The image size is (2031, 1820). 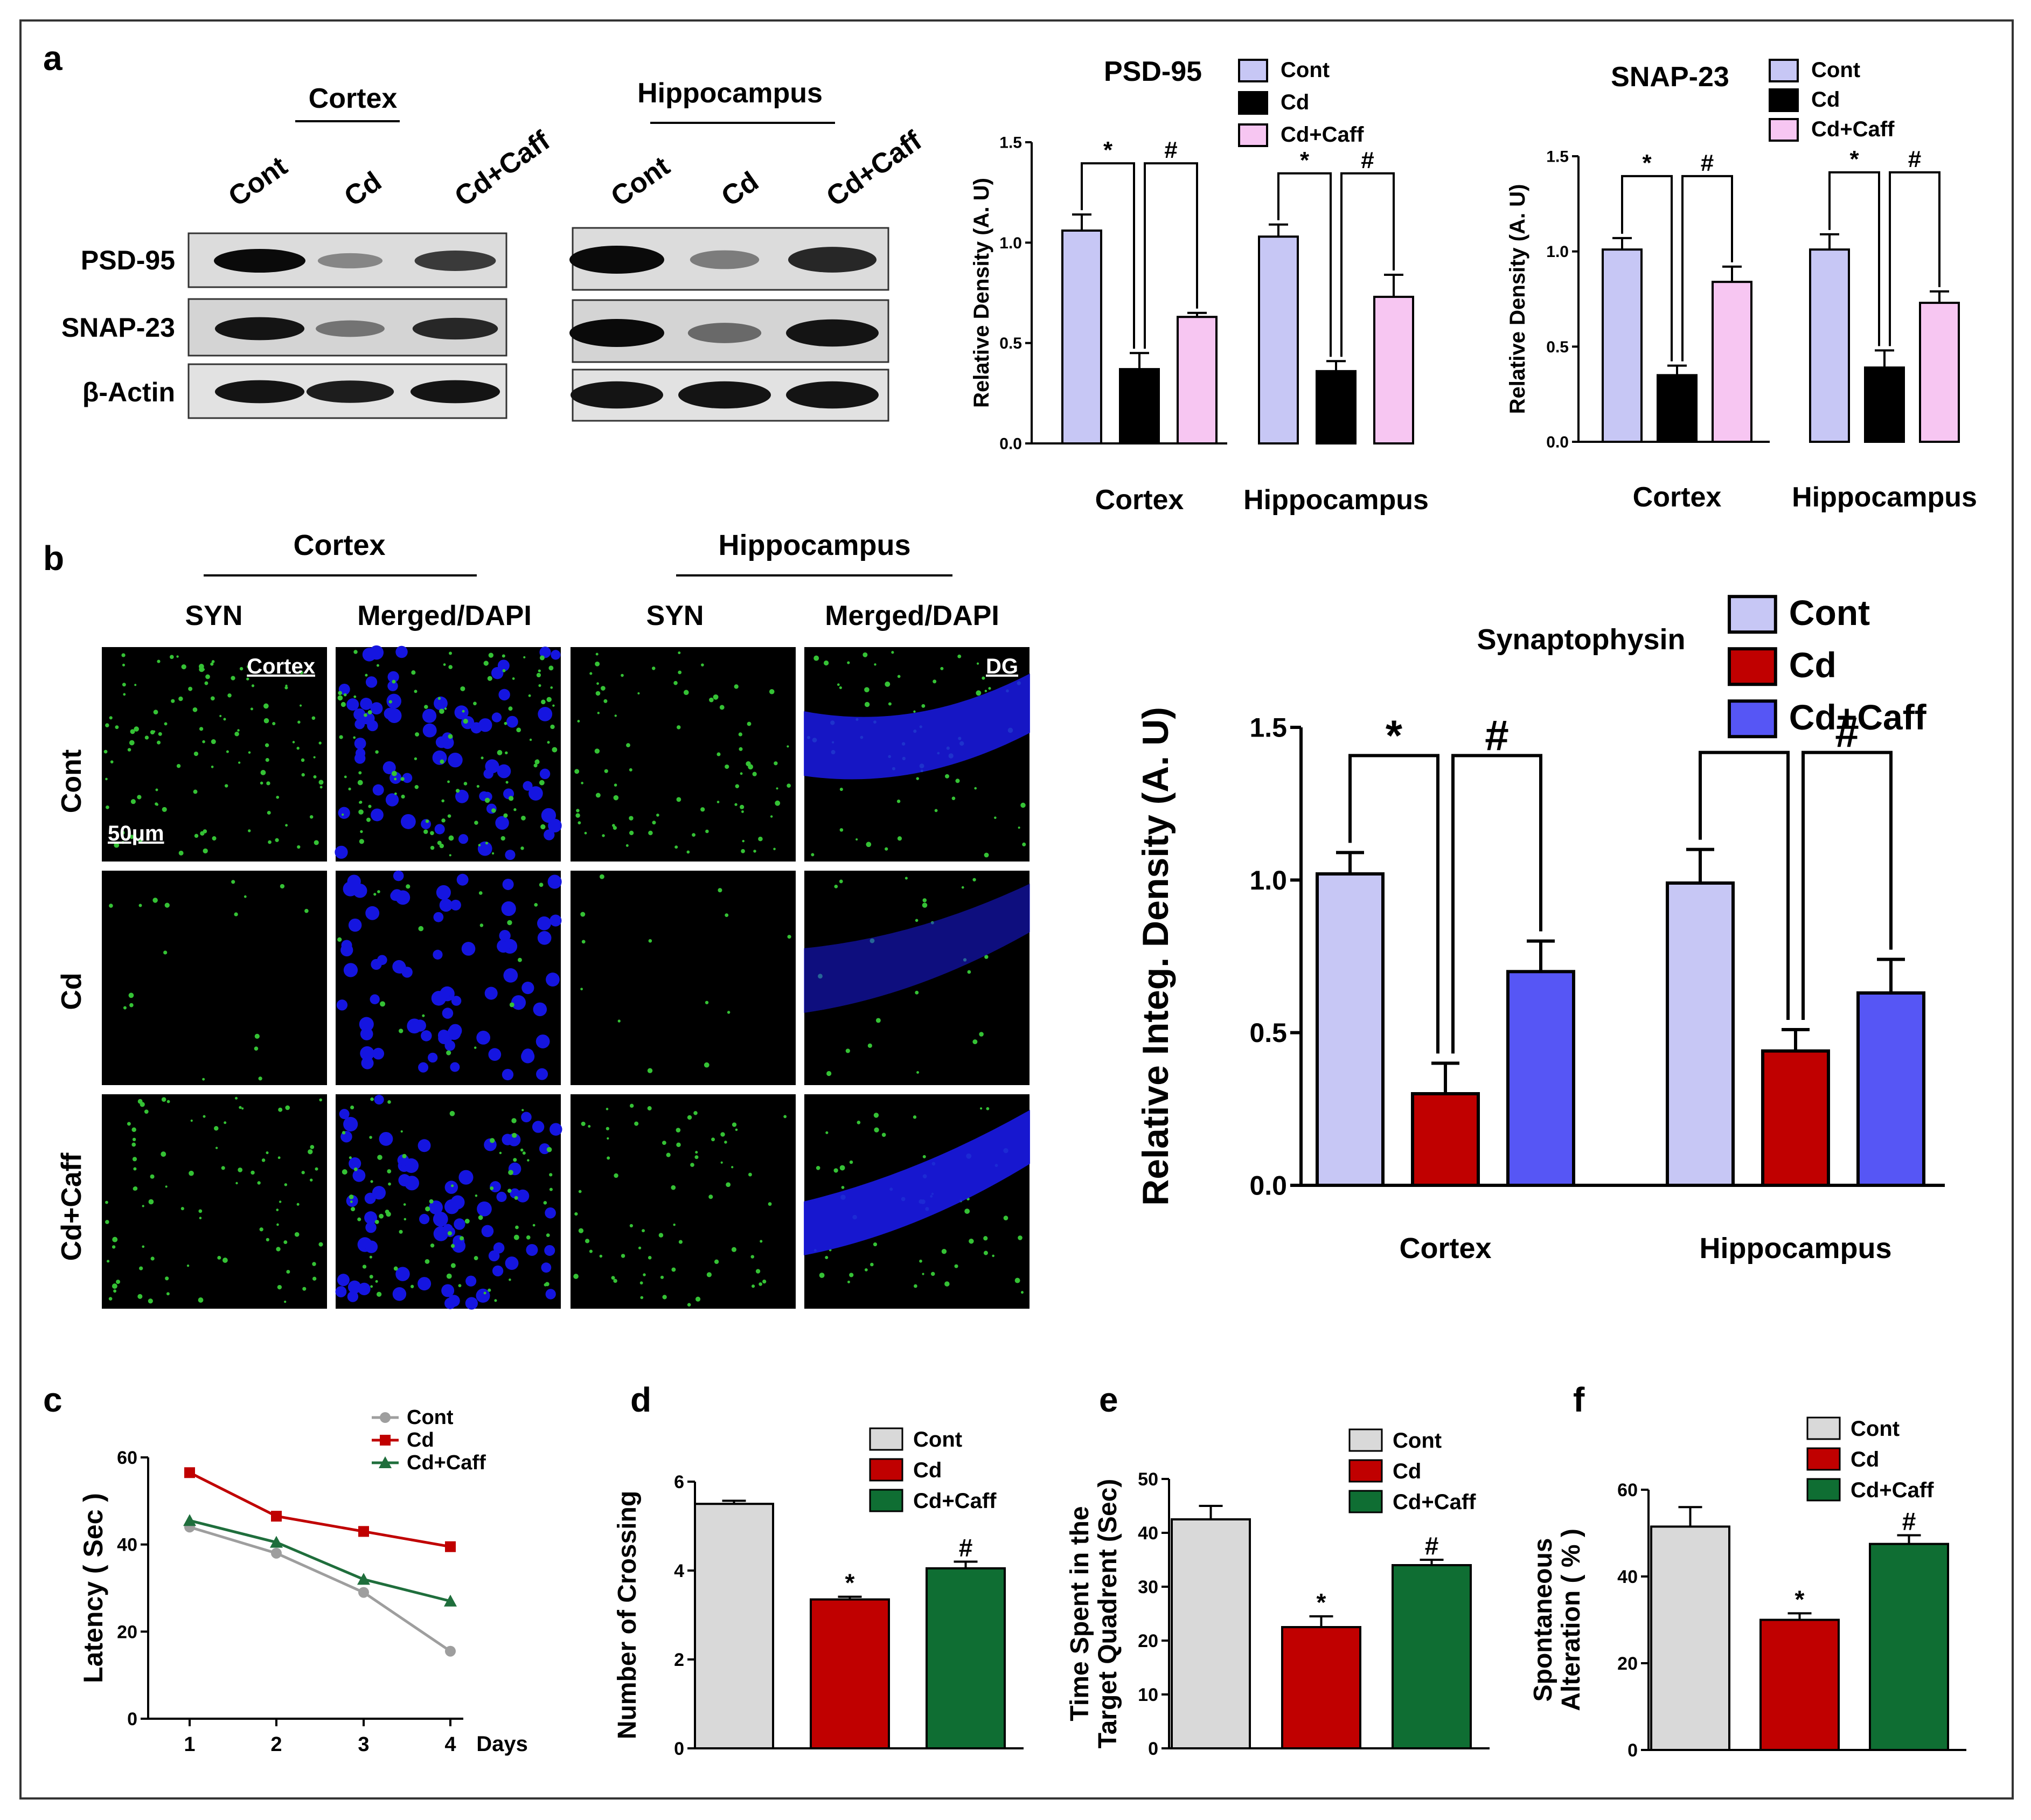 I want to click on significance-bracket, so click(x=1707, y=268).